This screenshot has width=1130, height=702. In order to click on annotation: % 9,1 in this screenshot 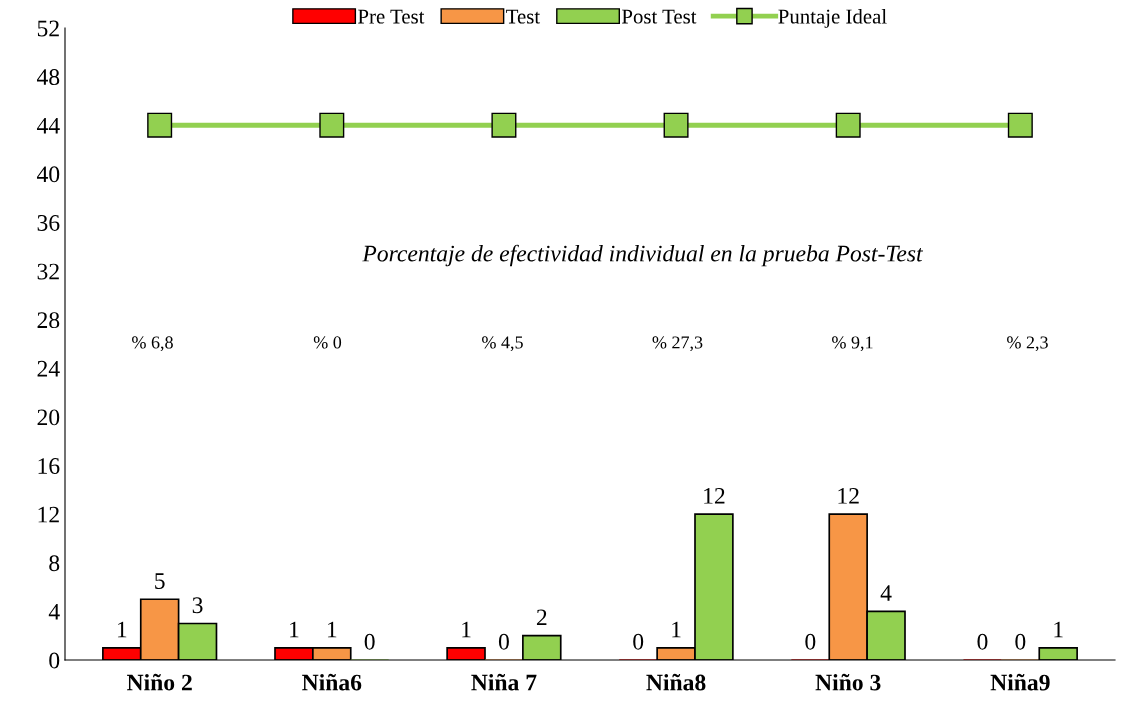, I will do `click(852, 344)`.